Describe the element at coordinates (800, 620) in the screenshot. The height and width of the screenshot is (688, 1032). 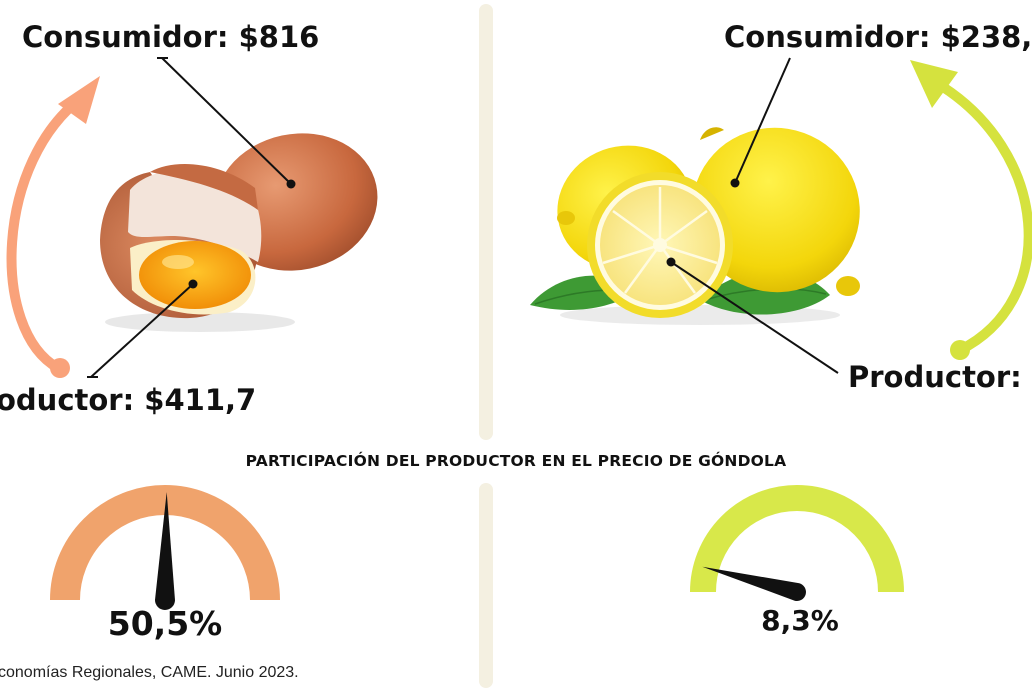
I see `lemon-gauge-value: 8,3%` at that location.